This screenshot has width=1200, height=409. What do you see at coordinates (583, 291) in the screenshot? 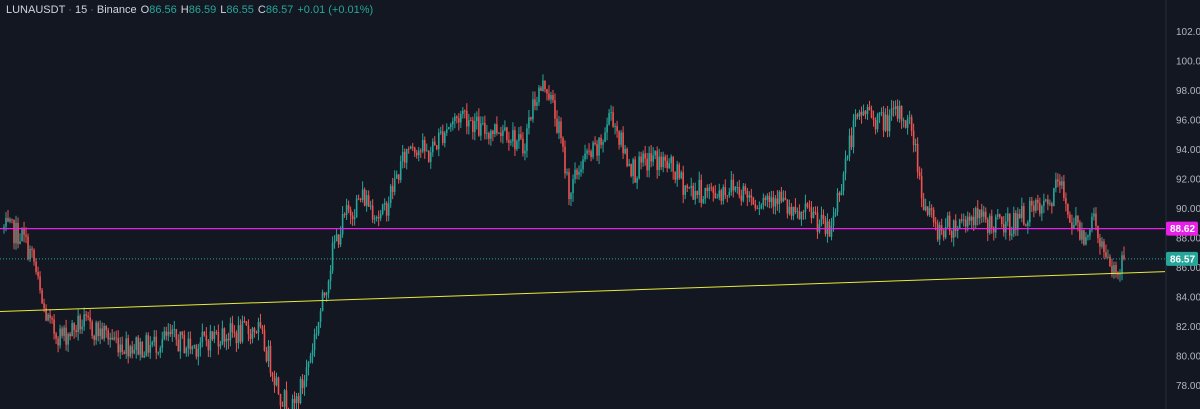
I see `trend-line` at bounding box center [583, 291].